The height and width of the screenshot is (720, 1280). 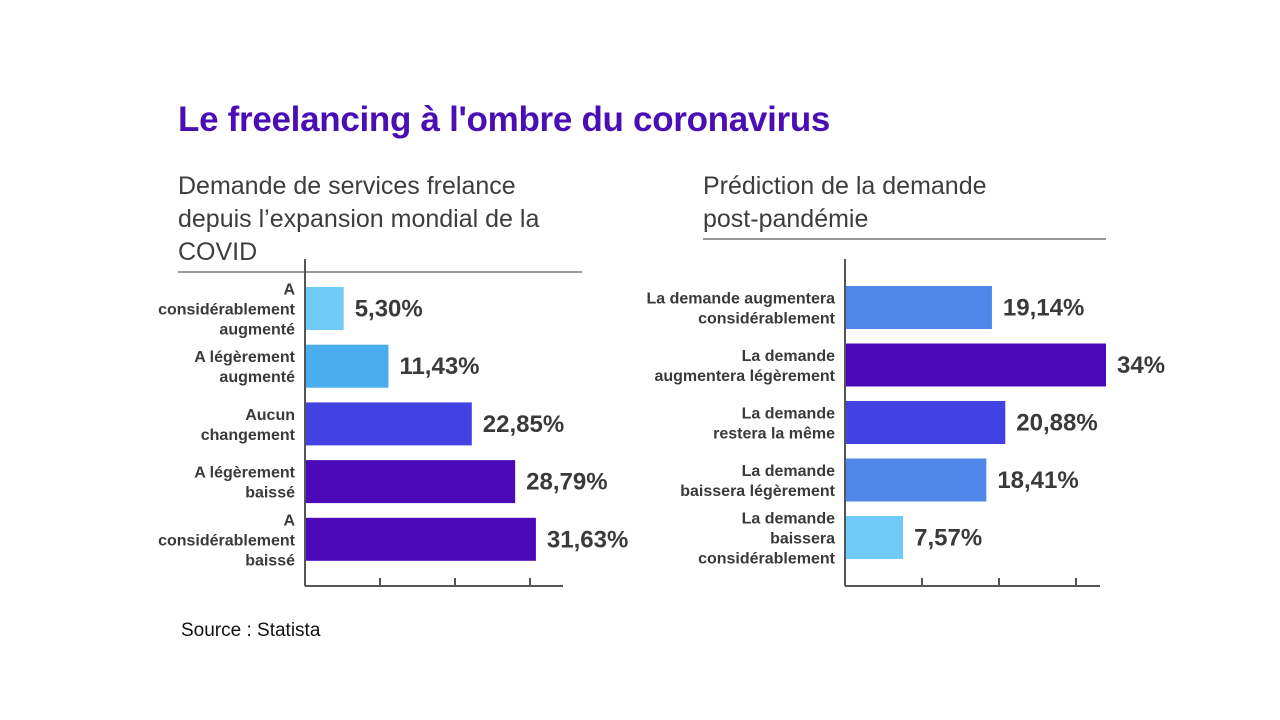 What do you see at coordinates (251, 630) in the screenshot?
I see `source-note: Source : Statista` at bounding box center [251, 630].